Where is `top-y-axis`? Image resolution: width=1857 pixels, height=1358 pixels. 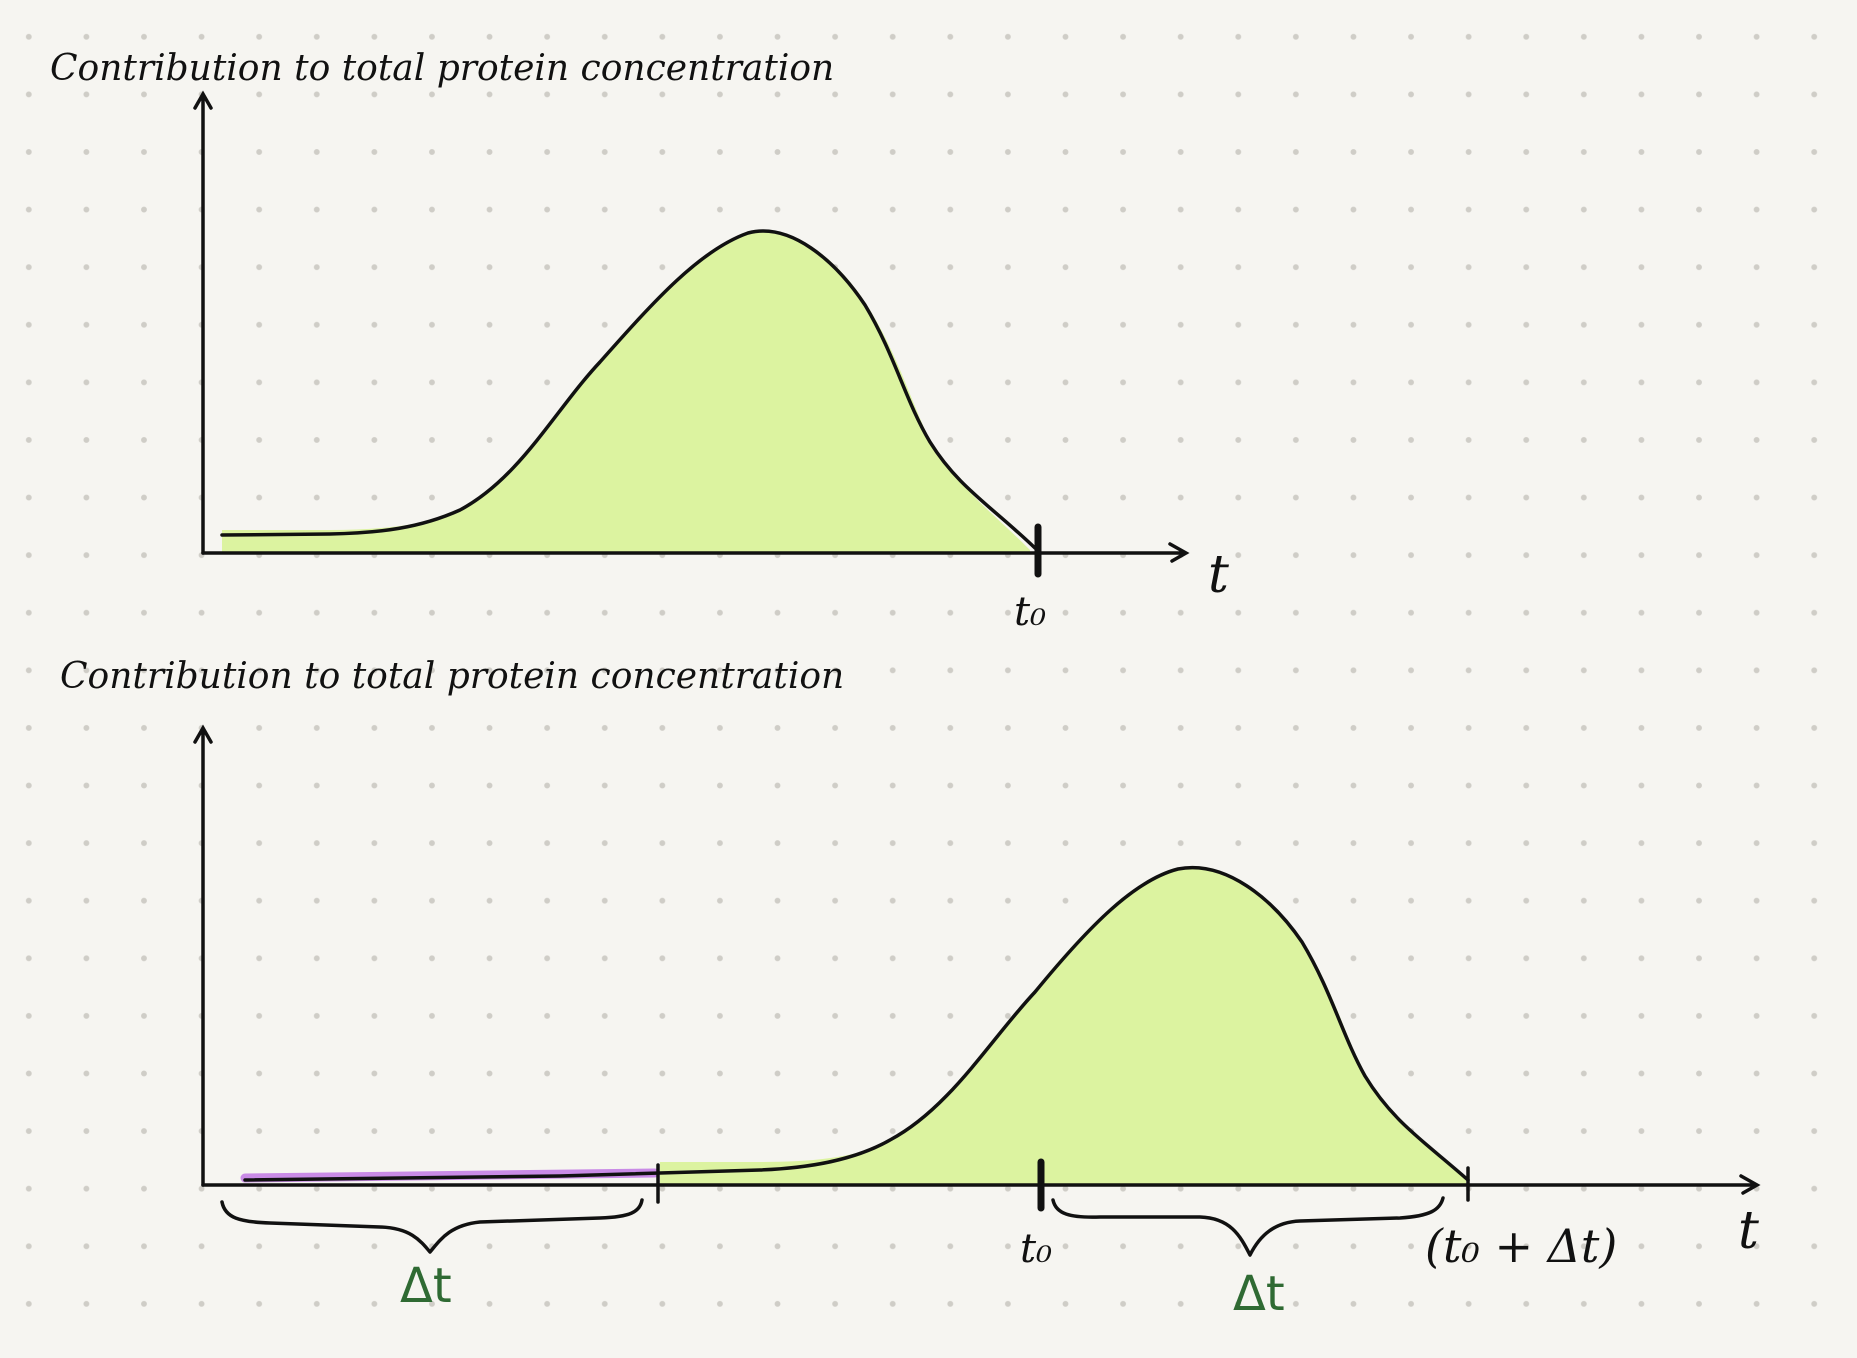
top-y-axis is located at coordinates (203, 322).